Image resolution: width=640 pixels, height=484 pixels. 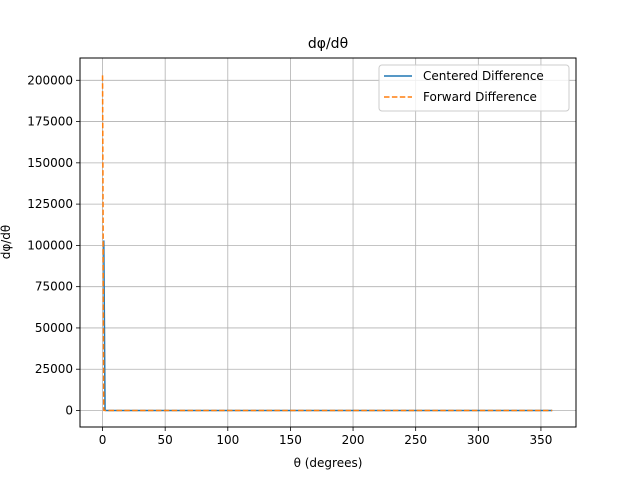 What do you see at coordinates (54, 328) in the screenshot?
I see `y-tick-label: 50000` at bounding box center [54, 328].